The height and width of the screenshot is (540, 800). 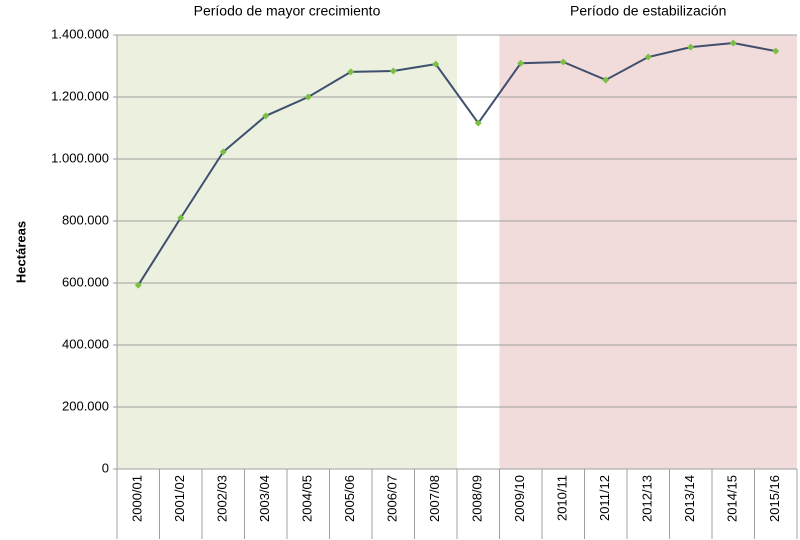 What do you see at coordinates (689, 498) in the screenshot?
I see `x-tick-label: 2013/14` at bounding box center [689, 498].